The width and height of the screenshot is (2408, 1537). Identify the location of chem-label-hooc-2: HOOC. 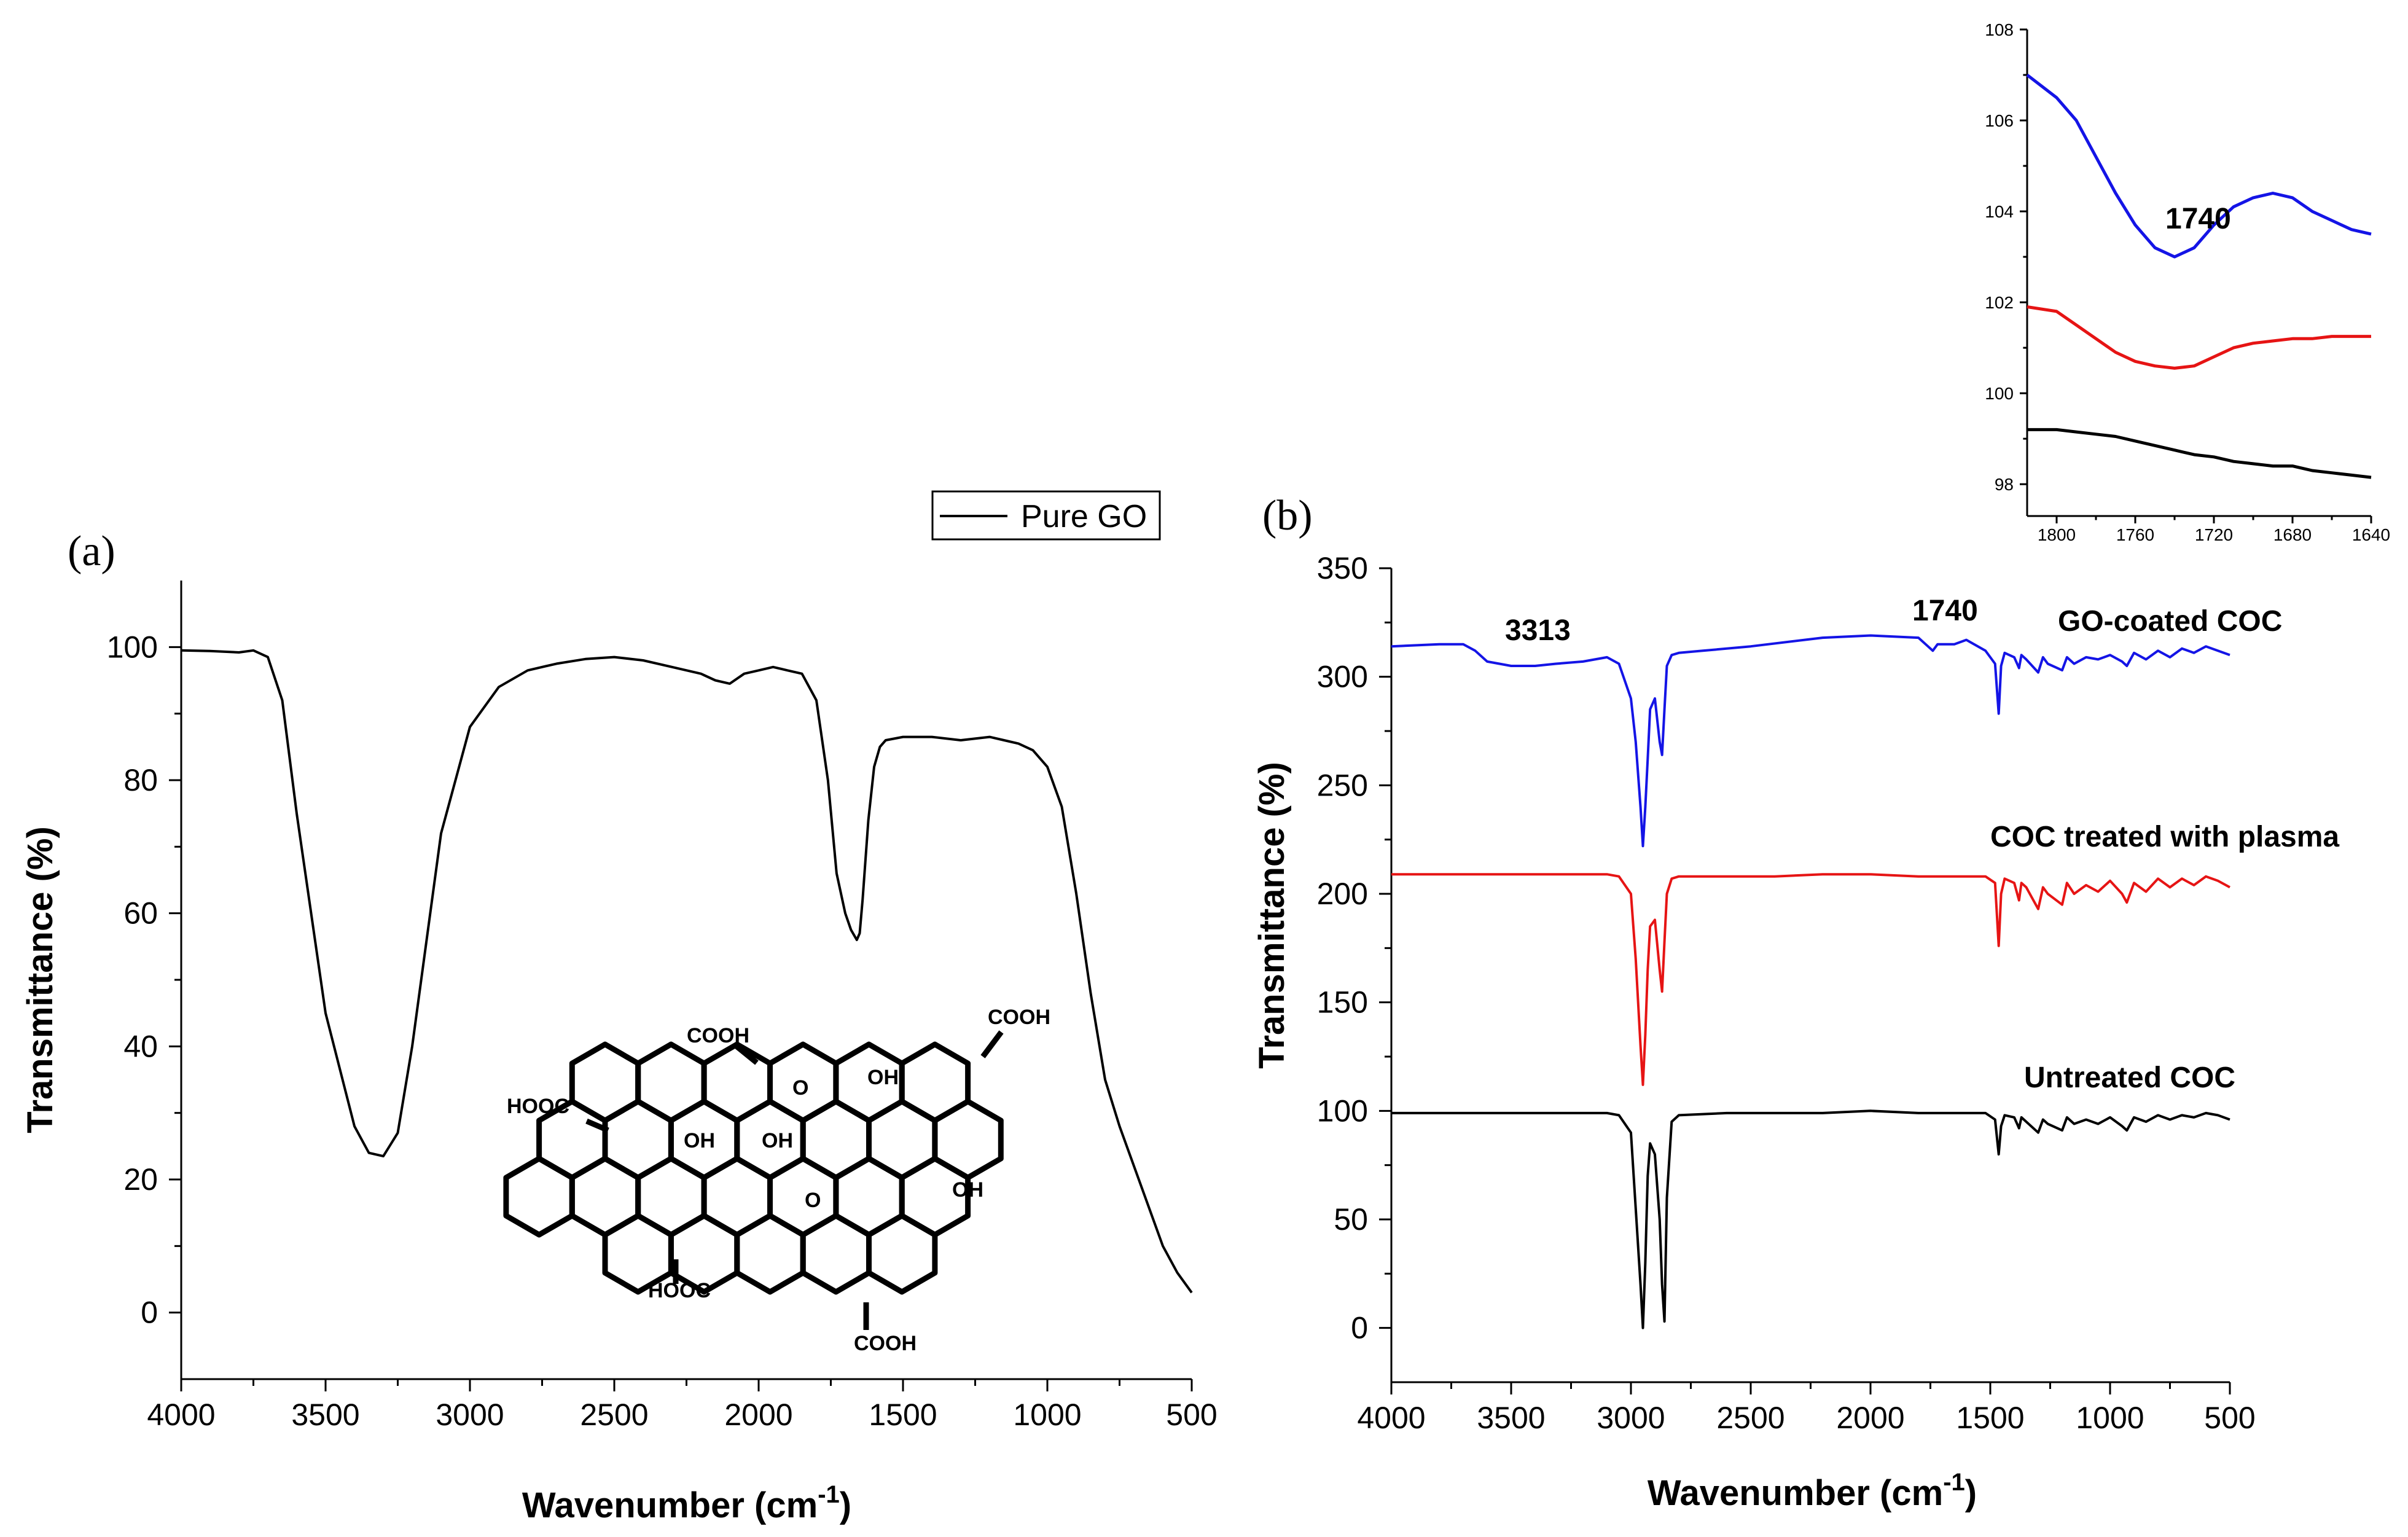
(679, 1290).